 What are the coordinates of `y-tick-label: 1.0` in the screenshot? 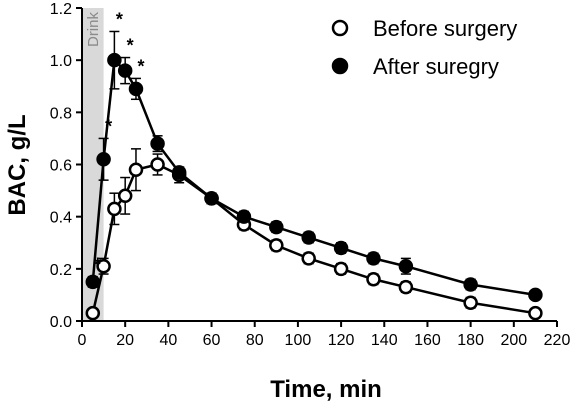 It's located at (61, 61).